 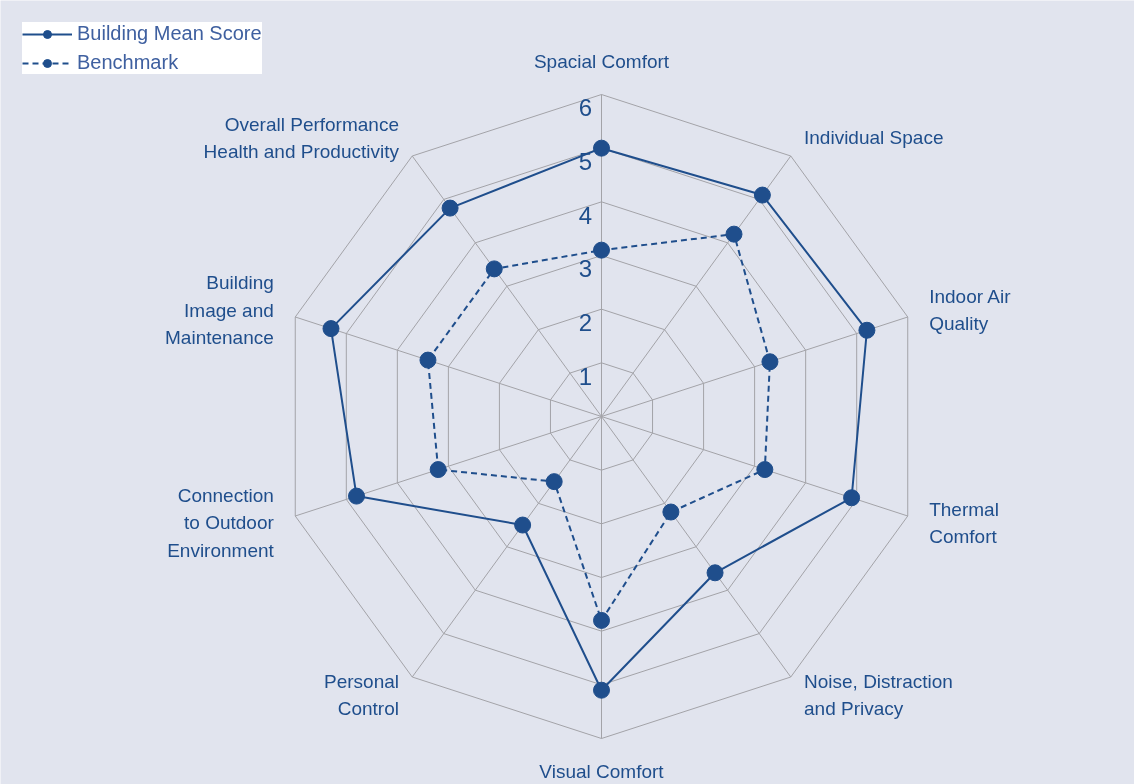 What do you see at coordinates (585, 323) in the screenshot?
I see `y-tick-label: 2` at bounding box center [585, 323].